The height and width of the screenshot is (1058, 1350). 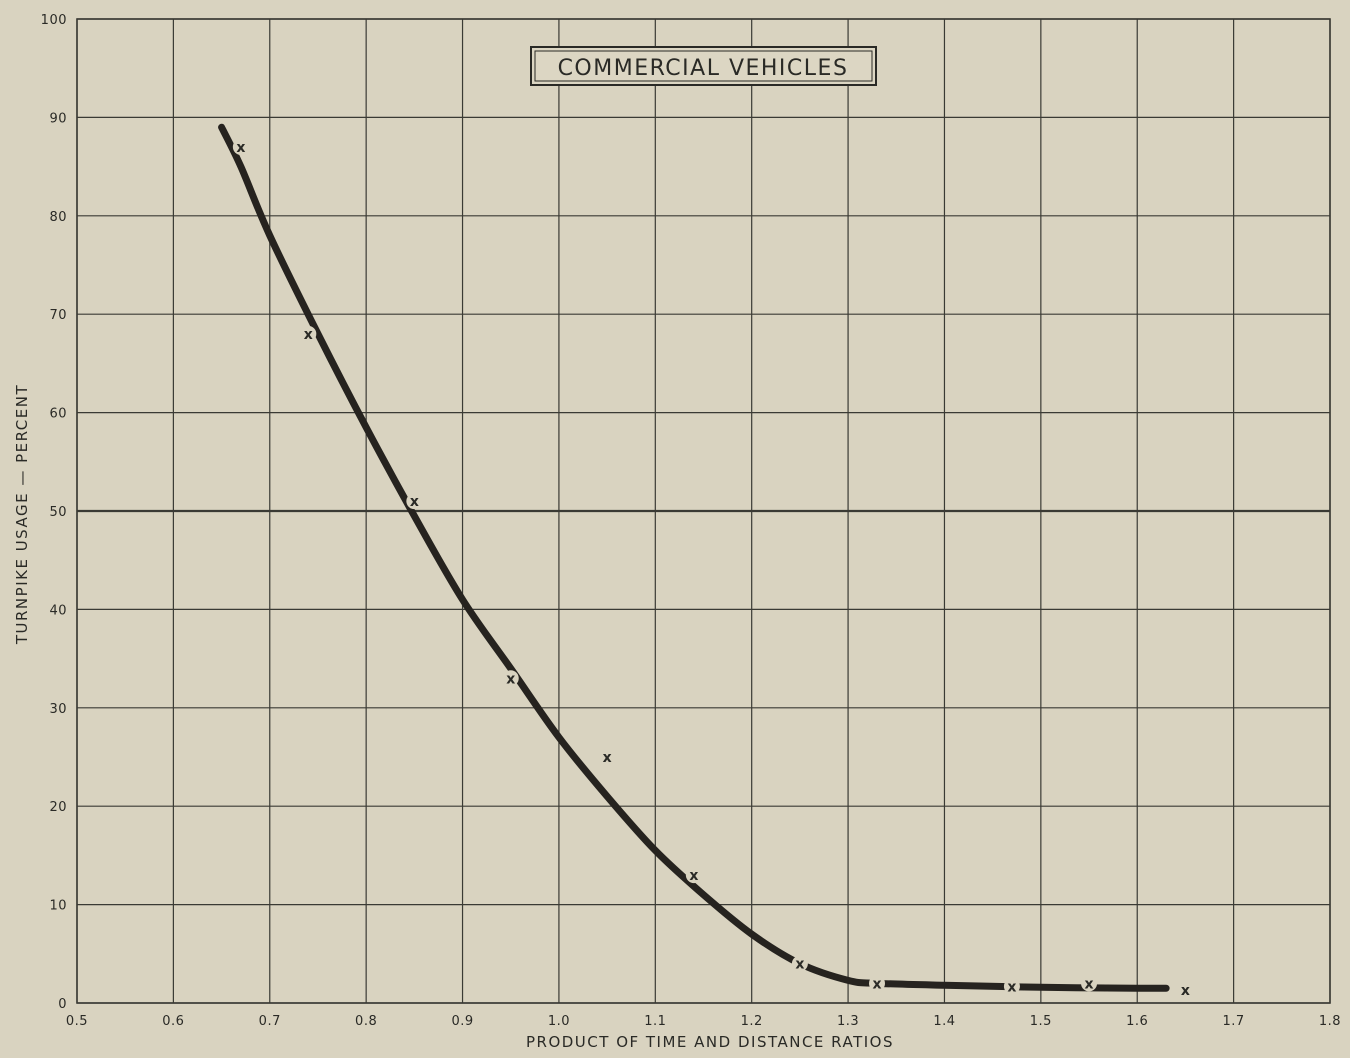 I want to click on x-tick-label: 0.7, so click(x=270, y=1021).